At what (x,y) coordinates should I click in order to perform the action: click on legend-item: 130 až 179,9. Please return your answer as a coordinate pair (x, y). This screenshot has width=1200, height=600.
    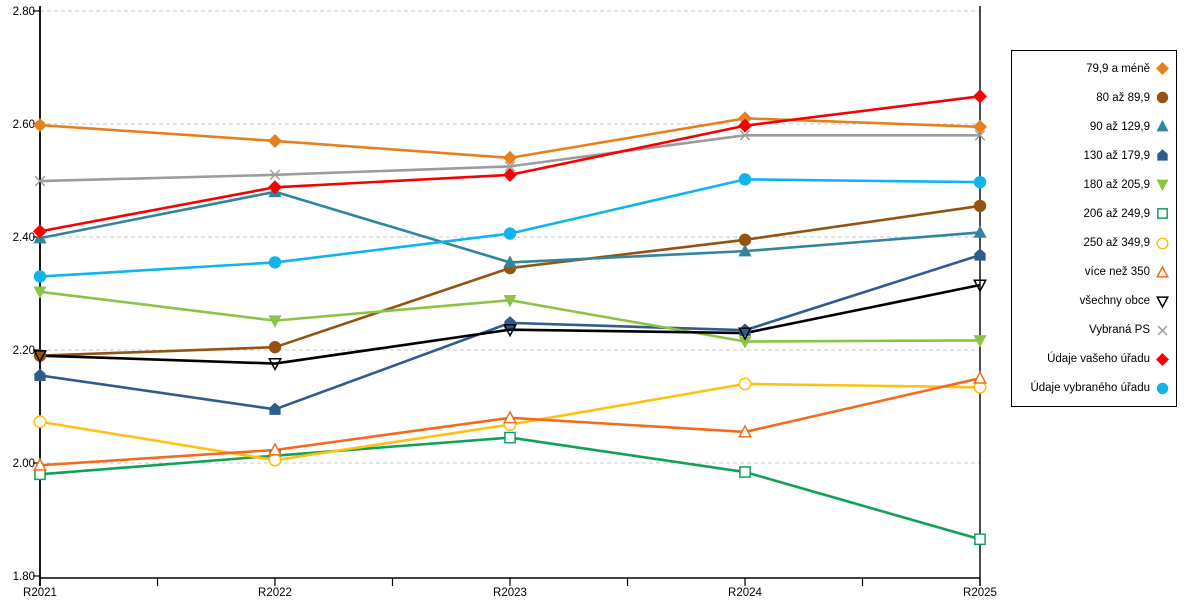
    Looking at the image, I should click on (1094, 155).